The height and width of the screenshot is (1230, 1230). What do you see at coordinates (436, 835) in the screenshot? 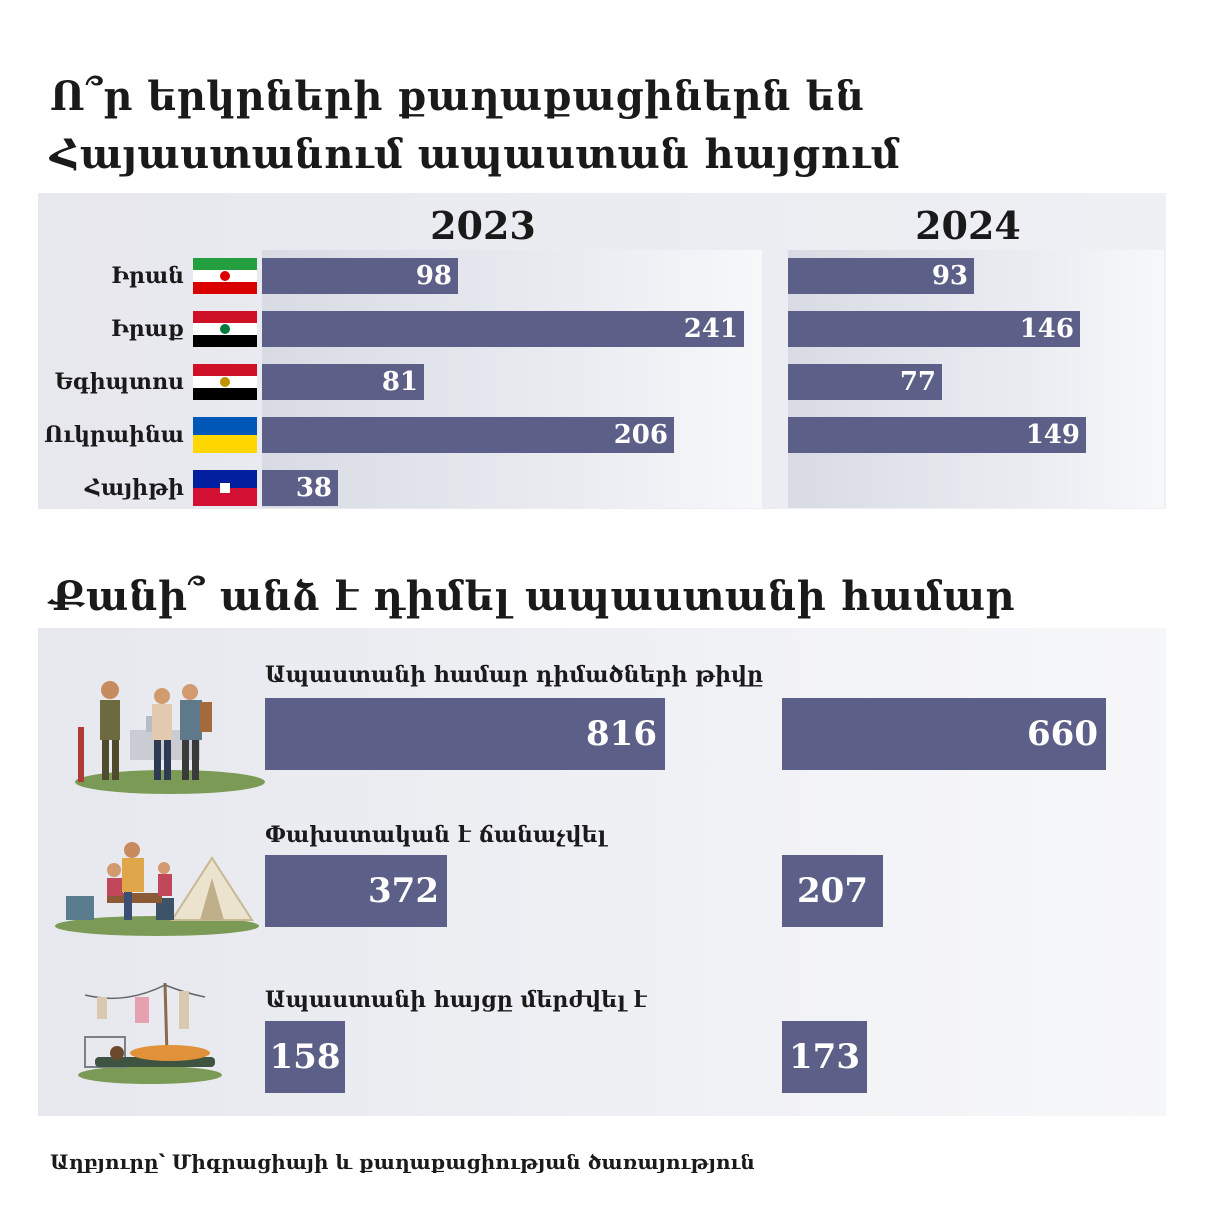
I see `category-label: Փախստական է ճանաչվել` at bounding box center [436, 835].